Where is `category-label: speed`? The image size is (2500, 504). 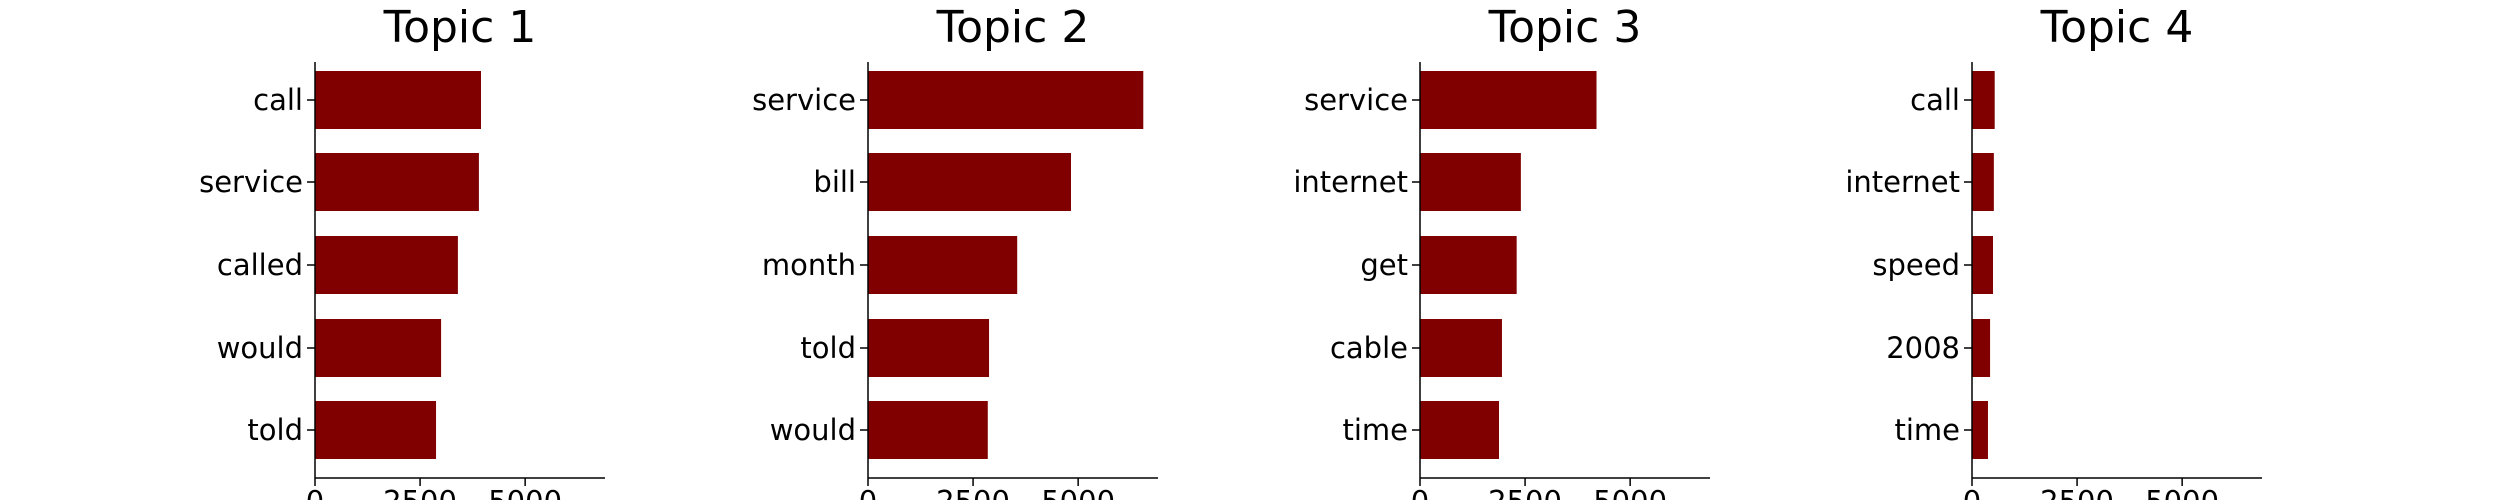
category-label: speed is located at coordinates (1916, 265).